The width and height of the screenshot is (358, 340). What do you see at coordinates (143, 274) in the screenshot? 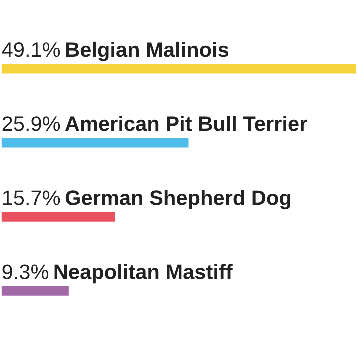
I see `y-tick-label: Neapolitan Mastiff` at bounding box center [143, 274].